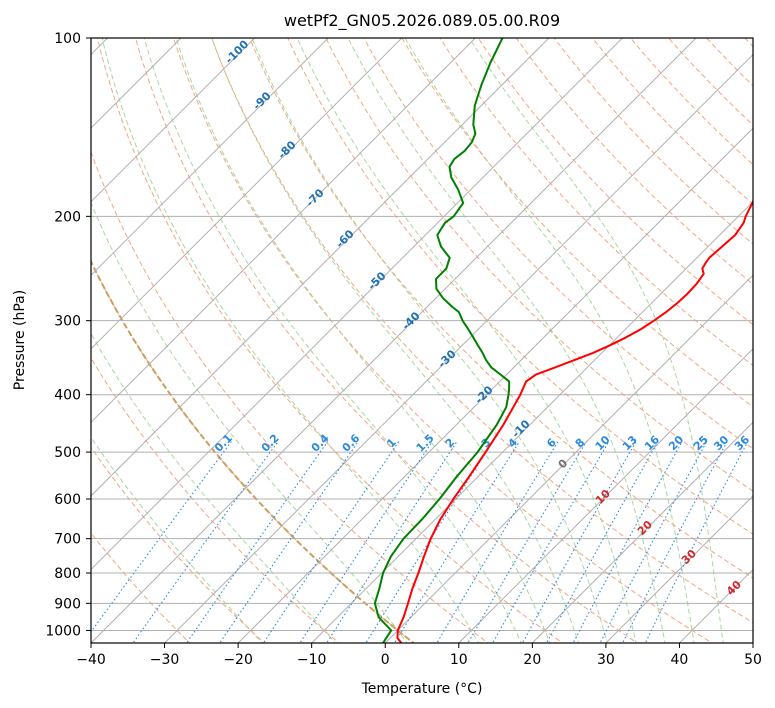  I want to click on x-axis-label: Temperature (°C), so click(422, 689).